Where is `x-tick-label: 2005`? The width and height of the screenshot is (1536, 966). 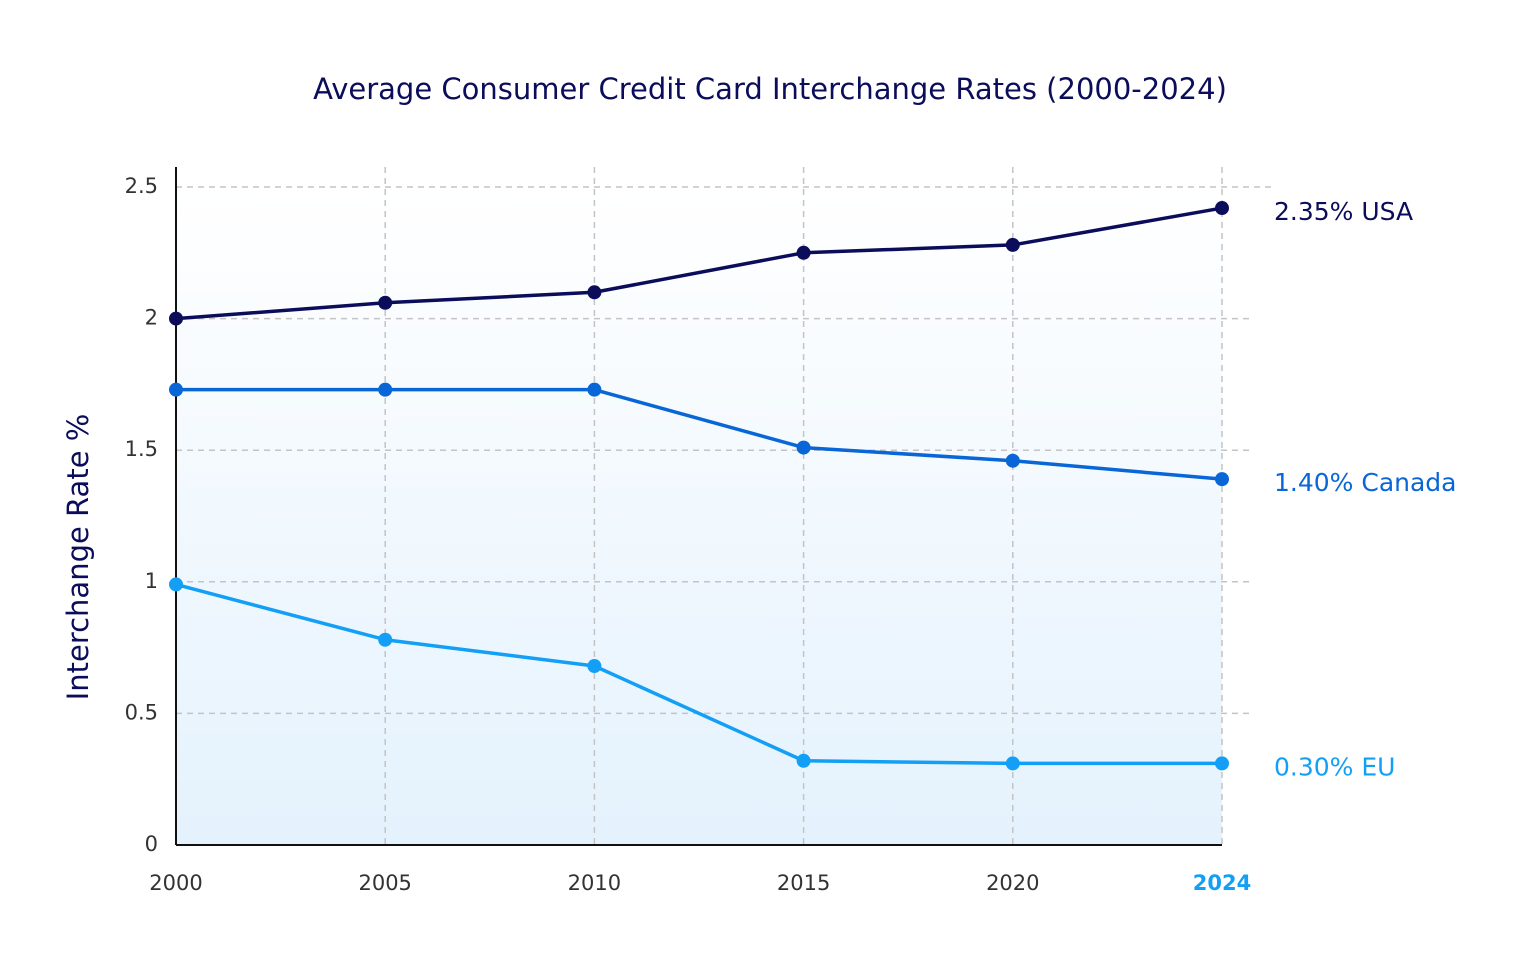 x-tick-label: 2005 is located at coordinates (384, 883).